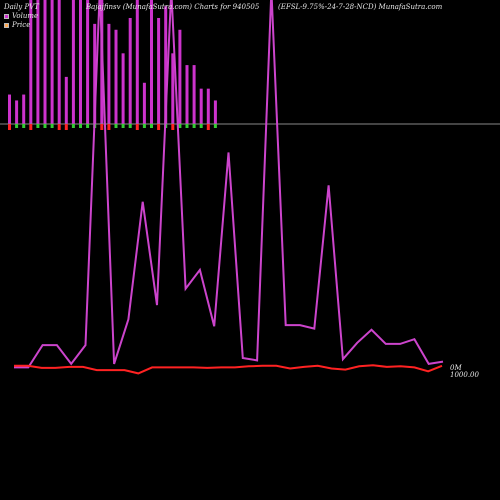  Describe the element at coordinates (6, 25) in the screenshot. I see `legend-price-swatch` at that location.